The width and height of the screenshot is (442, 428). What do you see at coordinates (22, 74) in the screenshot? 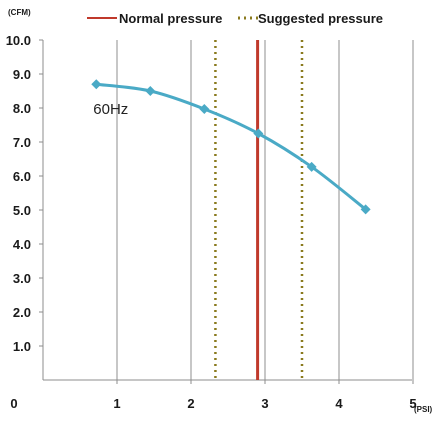
I see `y-tick-label: 9.0` at bounding box center [22, 74].